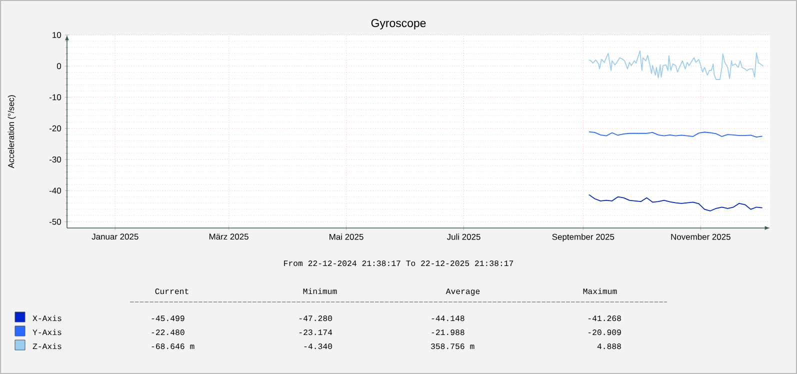  Describe the element at coordinates (399, 263) in the screenshot. I see `text: From 22-12-2024 21:38:17 To 22-12-2025 21:38:17` at that location.